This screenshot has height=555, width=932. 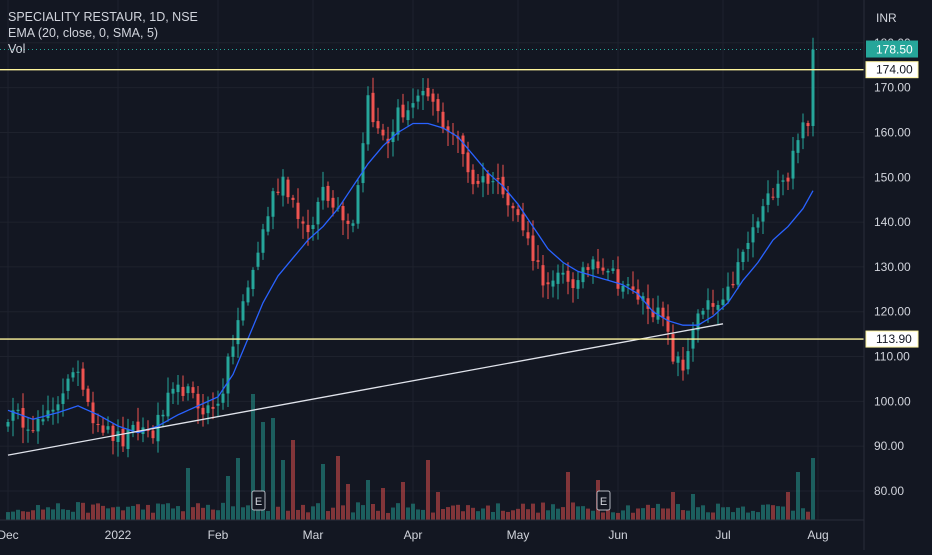 What do you see at coordinates (892, 312) in the screenshot?
I see `price-tick-label: 120.00` at bounding box center [892, 312].